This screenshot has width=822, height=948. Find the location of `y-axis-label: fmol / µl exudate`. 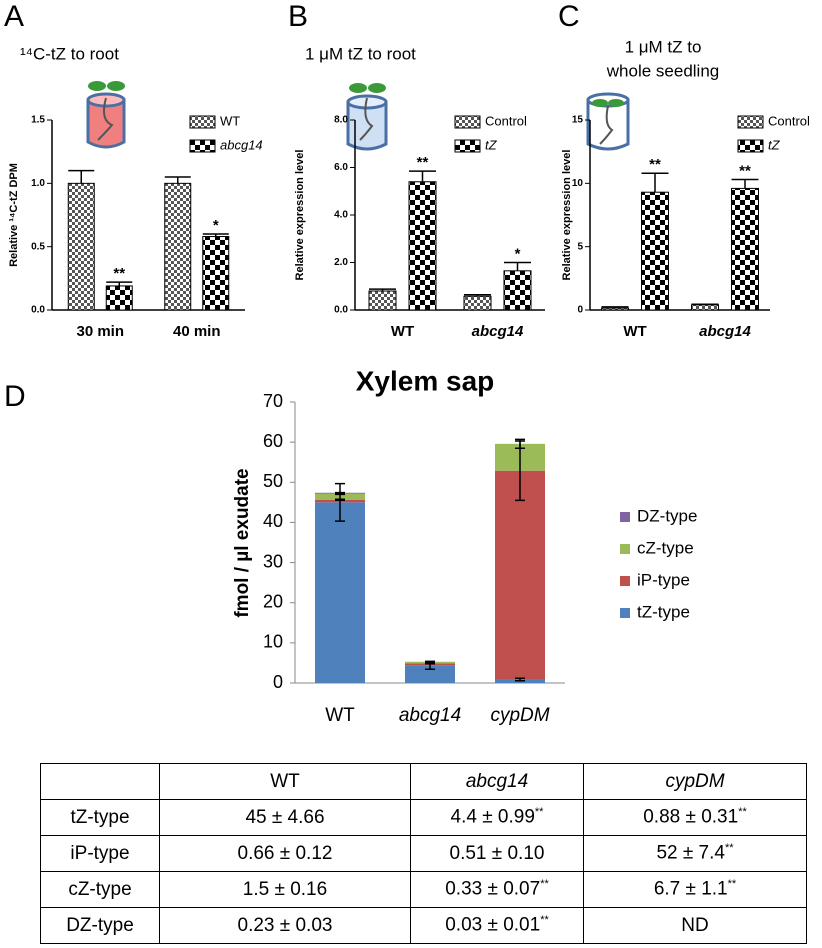

y-axis-label: fmol / µl exudate is located at coordinates (242, 542).